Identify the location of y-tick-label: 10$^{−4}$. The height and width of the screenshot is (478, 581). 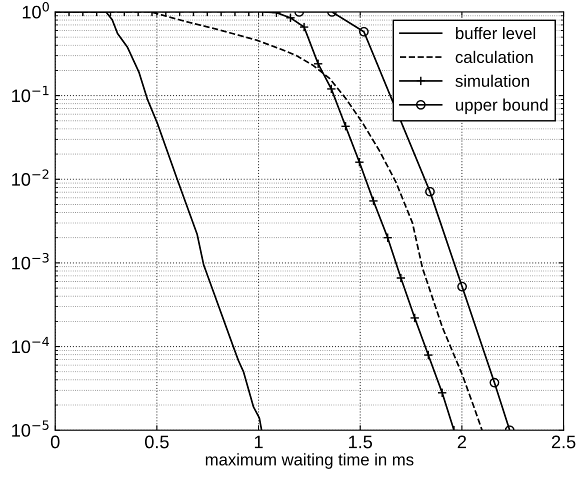
(30, 345).